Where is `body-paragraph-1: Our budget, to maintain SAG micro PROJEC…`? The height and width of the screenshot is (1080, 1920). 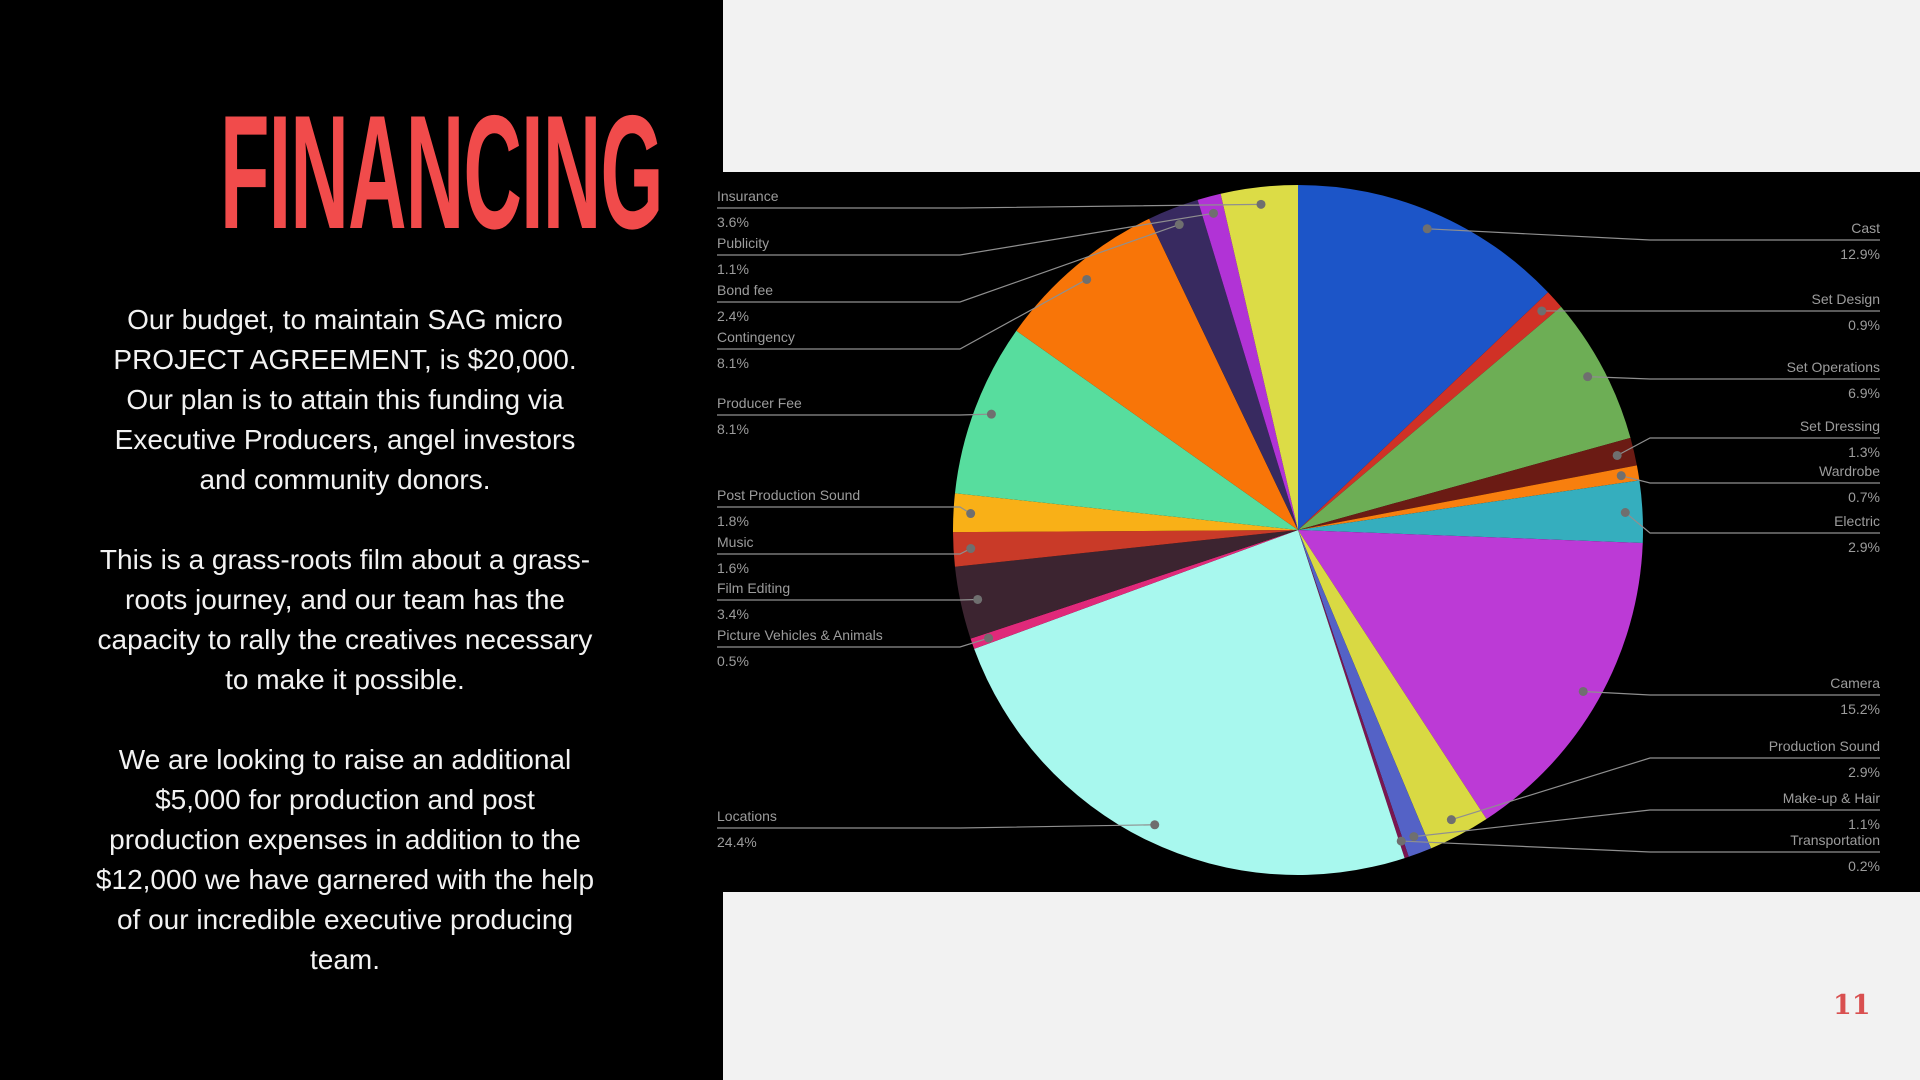 body-paragraph-1: Our budget, to maintain SAG micro PROJEC… is located at coordinates (345, 399).